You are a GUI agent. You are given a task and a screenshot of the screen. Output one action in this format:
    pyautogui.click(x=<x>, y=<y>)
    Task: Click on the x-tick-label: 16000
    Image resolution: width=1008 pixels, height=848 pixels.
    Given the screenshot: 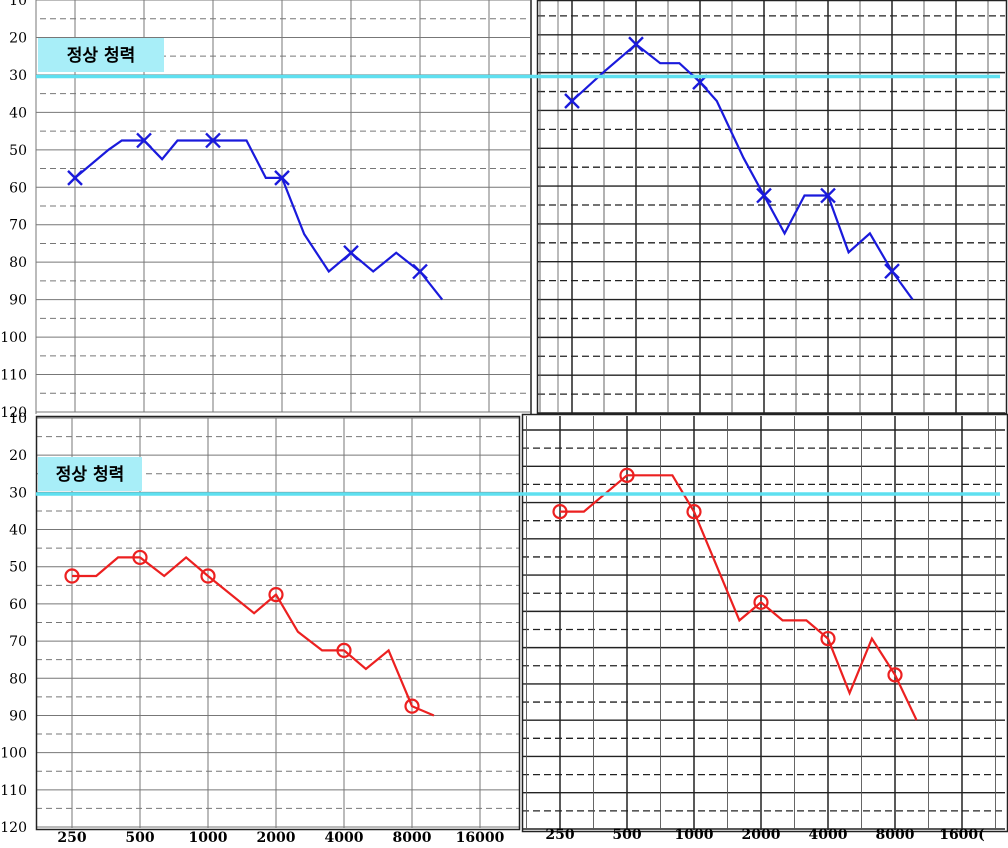 What is the action you would take?
    pyautogui.click(x=480, y=838)
    